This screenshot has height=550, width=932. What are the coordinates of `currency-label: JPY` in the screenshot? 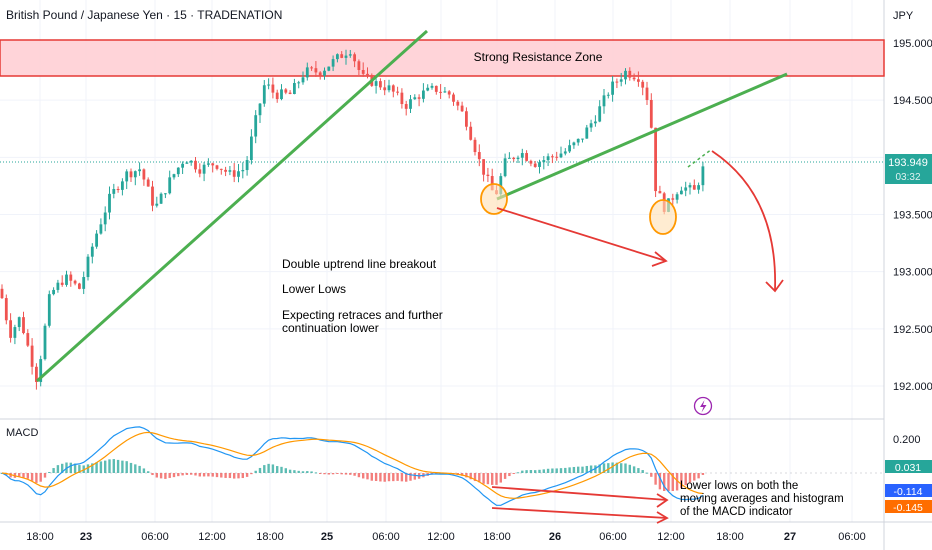 It's located at (903, 16).